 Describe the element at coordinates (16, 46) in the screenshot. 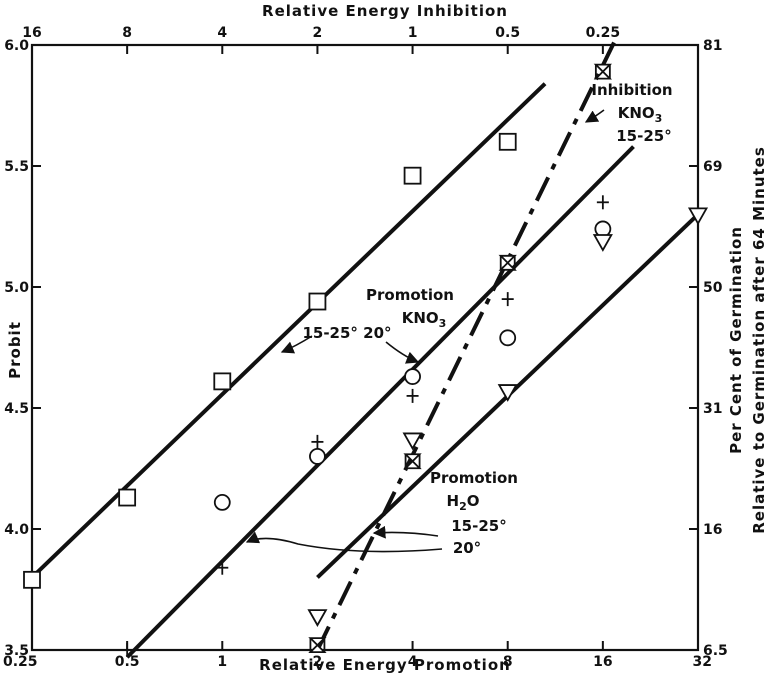

I see `y-tick-label: 6.0` at that location.